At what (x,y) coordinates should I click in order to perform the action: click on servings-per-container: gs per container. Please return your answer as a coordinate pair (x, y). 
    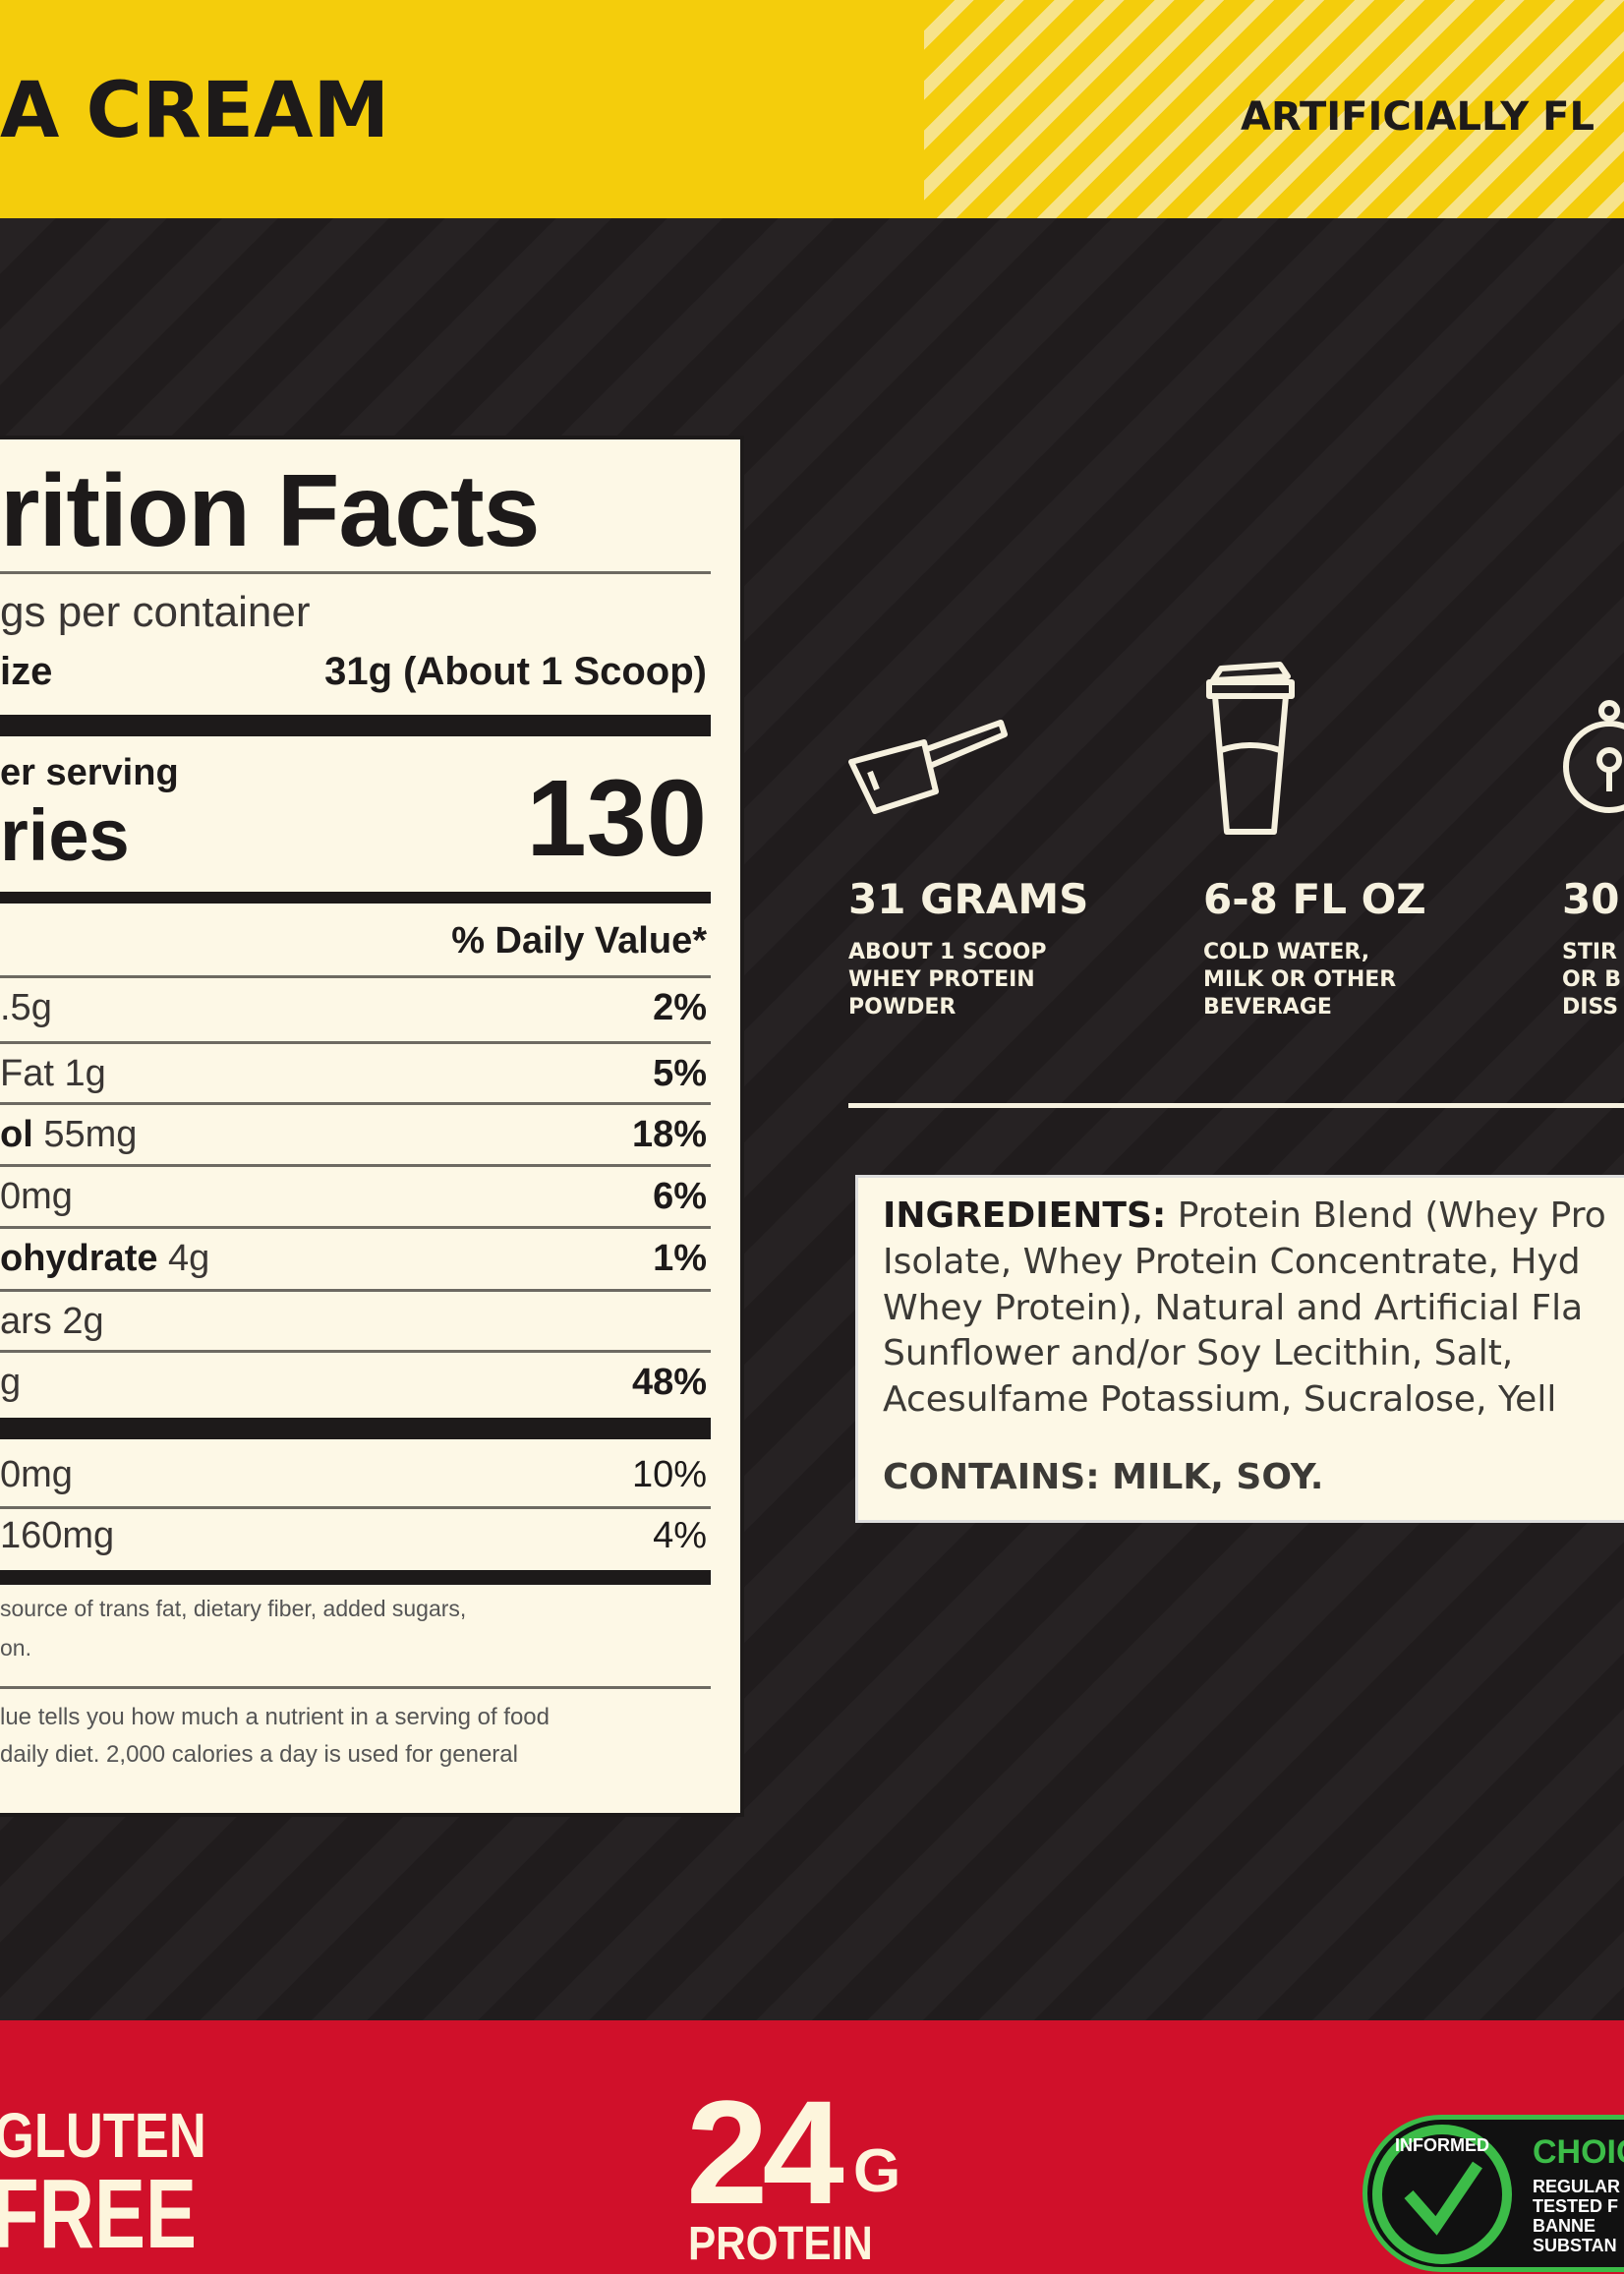
    Looking at the image, I should click on (155, 612).